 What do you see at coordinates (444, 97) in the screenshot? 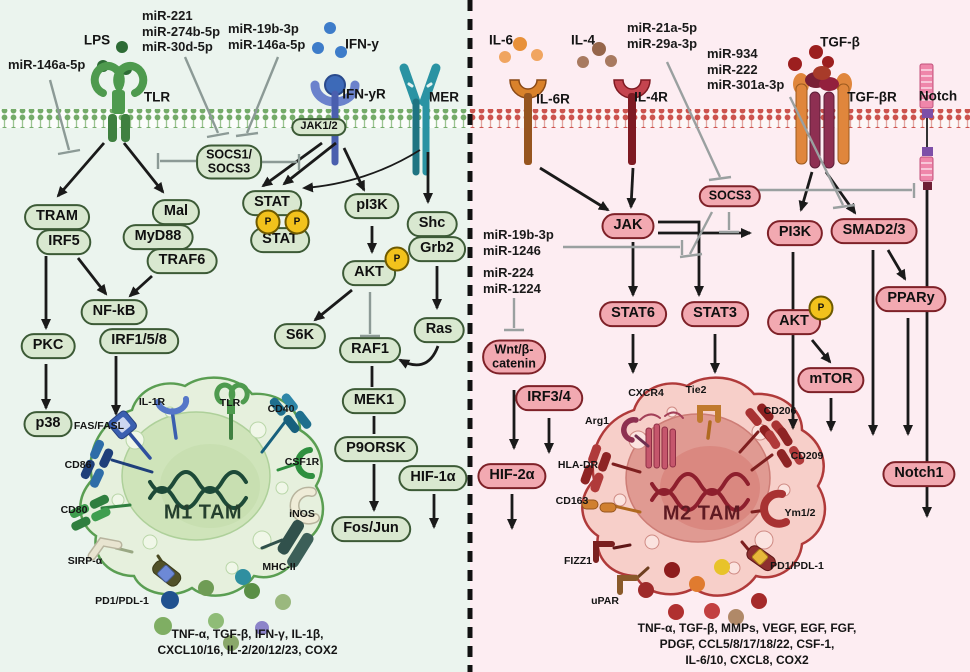
I see `mer-label: MER` at bounding box center [444, 97].